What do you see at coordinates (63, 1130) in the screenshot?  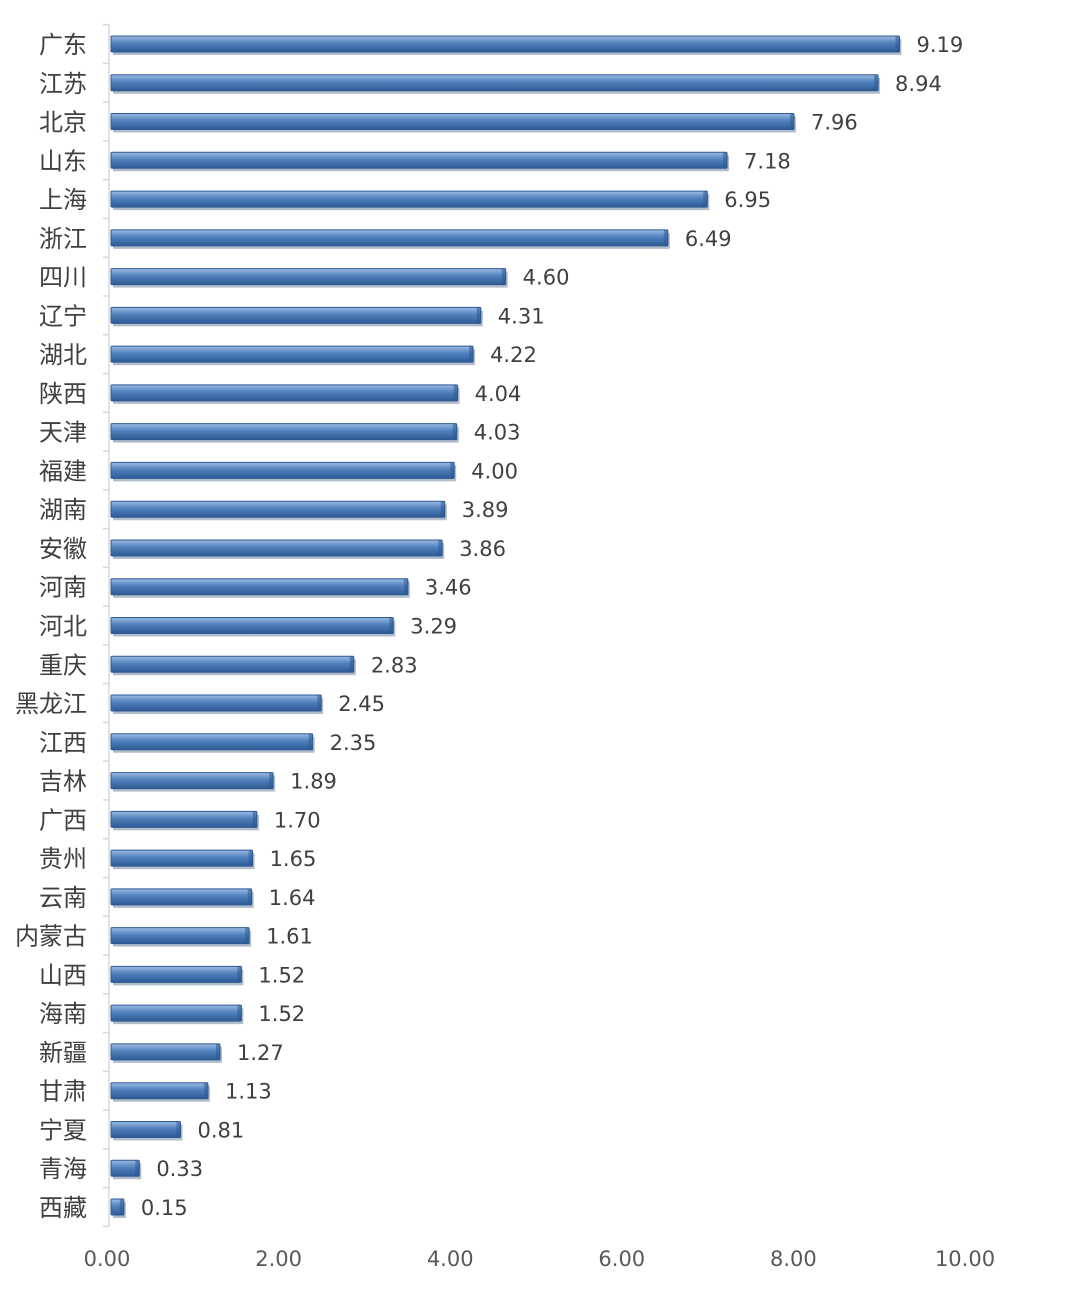 I see `category-label: 宁夏` at bounding box center [63, 1130].